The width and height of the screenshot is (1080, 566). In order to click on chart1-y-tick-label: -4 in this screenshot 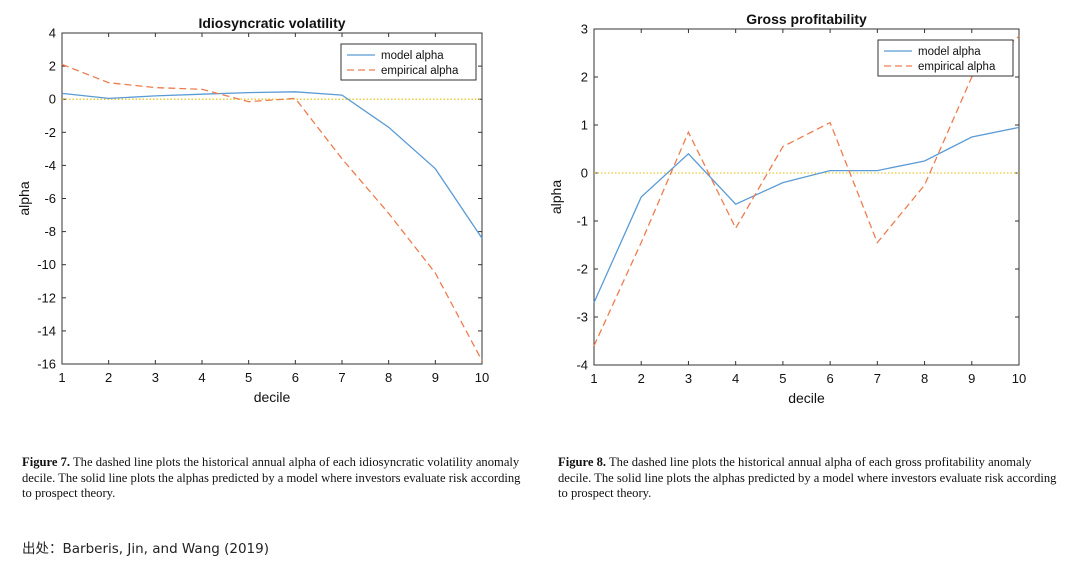, I will do `click(50, 165)`.